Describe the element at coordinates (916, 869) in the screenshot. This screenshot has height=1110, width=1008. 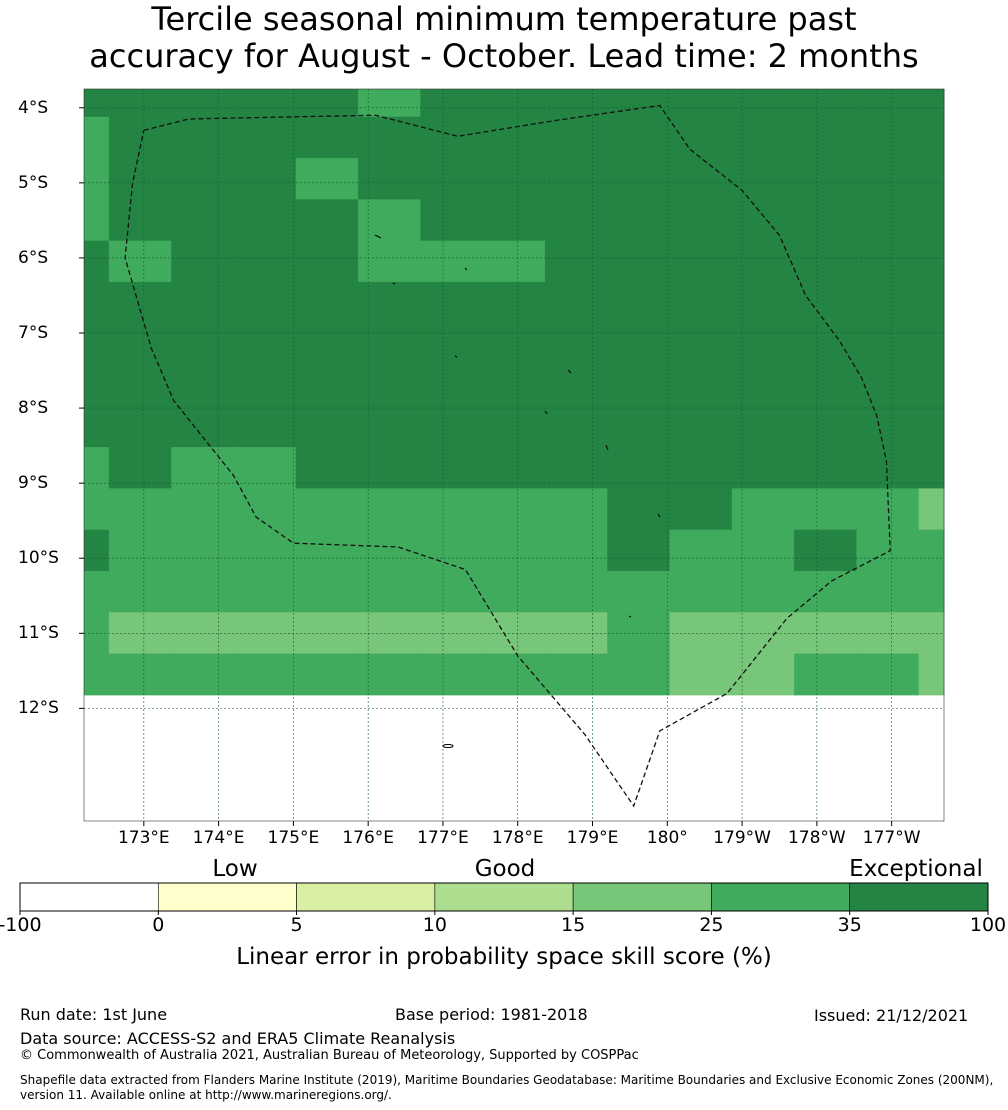
I see `colorbar-category-exceptional: Exceptional` at that location.